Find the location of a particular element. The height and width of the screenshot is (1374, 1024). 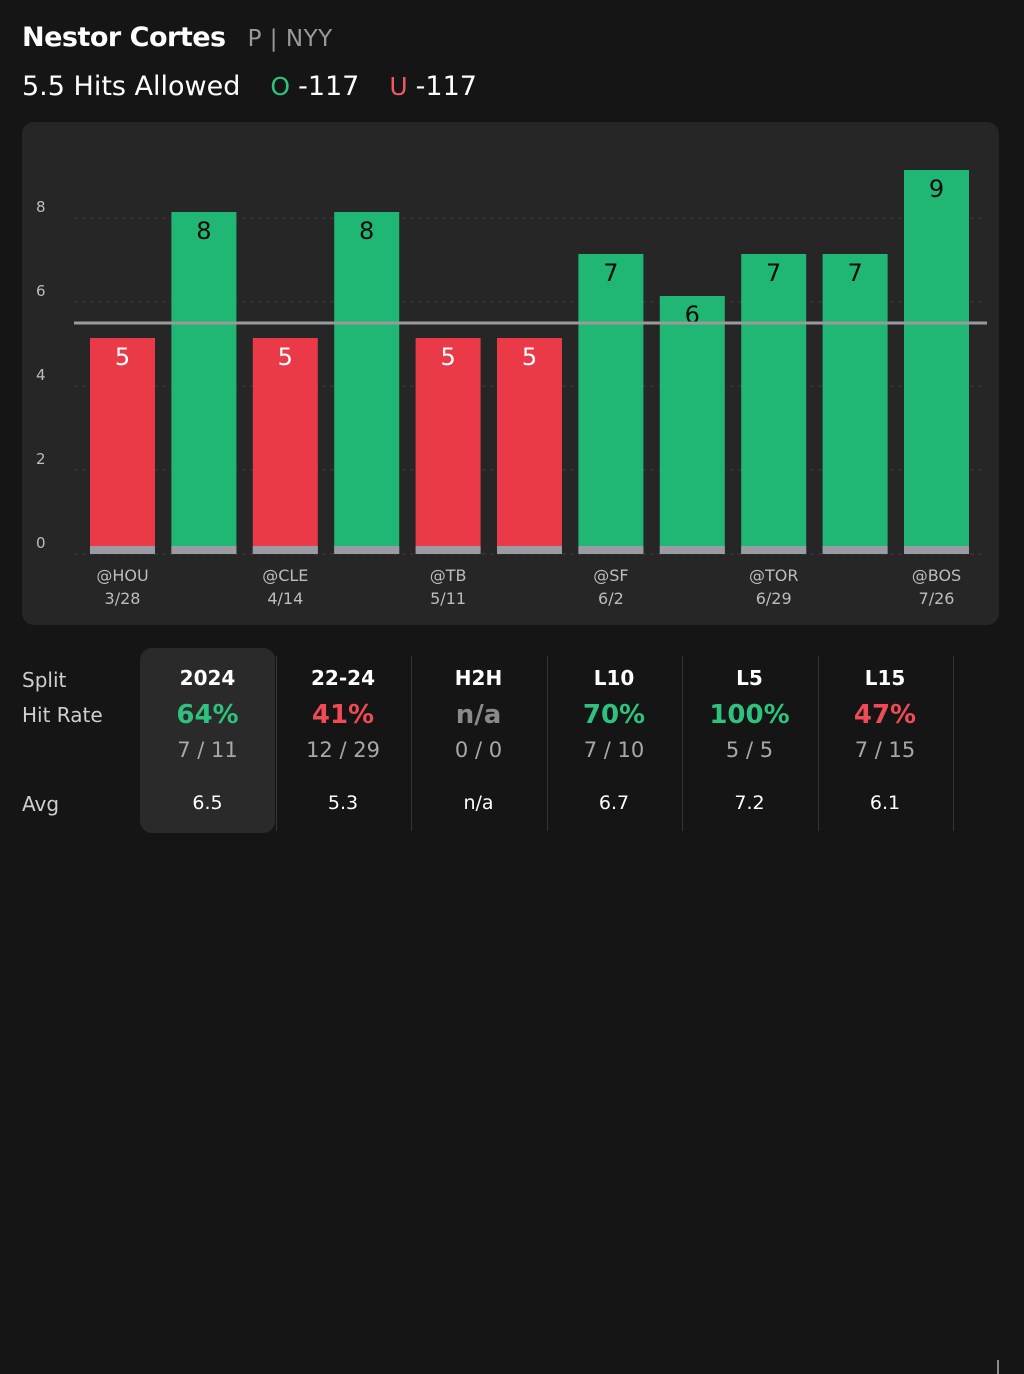

x-opponent-label: @TOR is located at coordinates (773, 575).